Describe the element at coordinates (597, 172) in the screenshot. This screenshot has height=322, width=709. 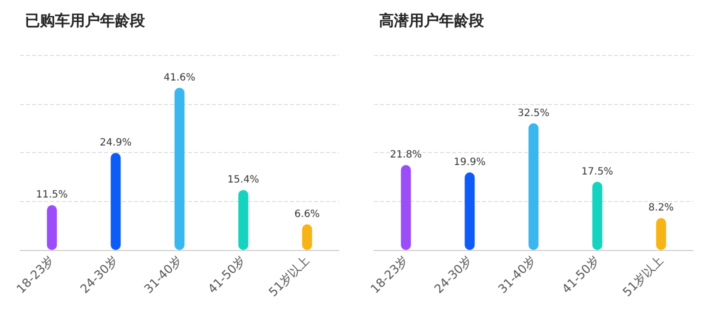
I see `data-label: 17.5%` at that location.